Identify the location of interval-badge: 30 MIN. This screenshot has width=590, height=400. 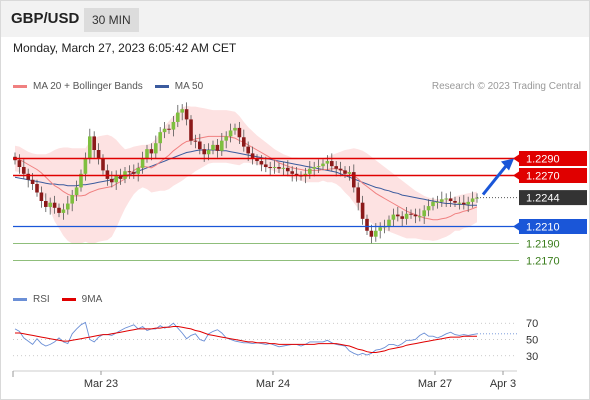
(111, 20).